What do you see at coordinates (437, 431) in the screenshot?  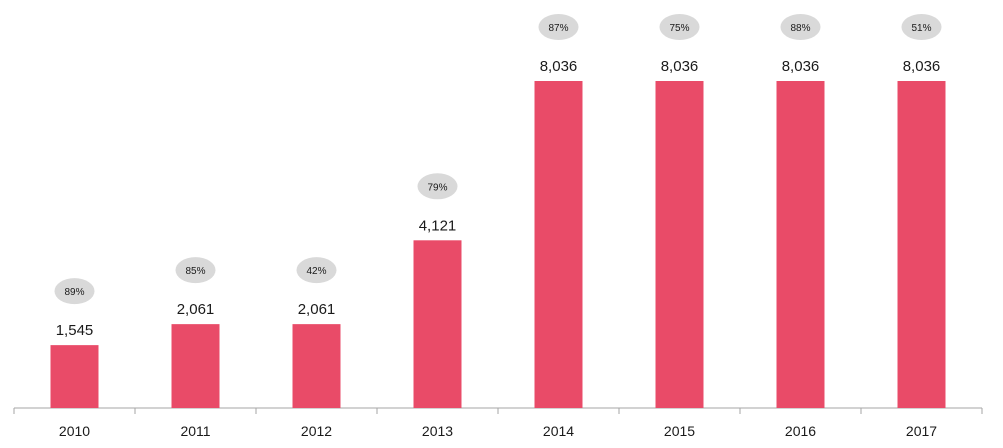 I see `x-tick-label-2013: 2013` at bounding box center [437, 431].